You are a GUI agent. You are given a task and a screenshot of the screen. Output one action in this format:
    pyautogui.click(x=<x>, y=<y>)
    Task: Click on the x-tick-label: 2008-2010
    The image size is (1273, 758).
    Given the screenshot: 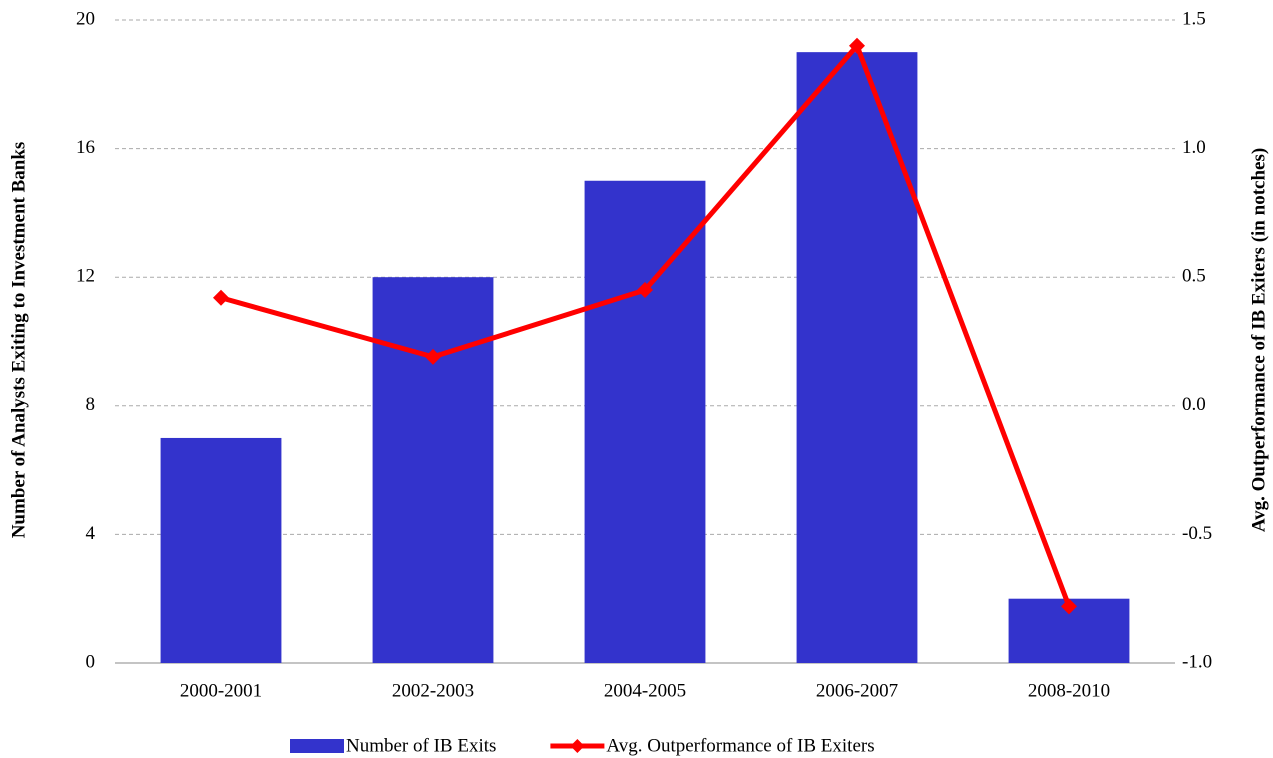 What is the action you would take?
    pyautogui.click(x=1069, y=690)
    